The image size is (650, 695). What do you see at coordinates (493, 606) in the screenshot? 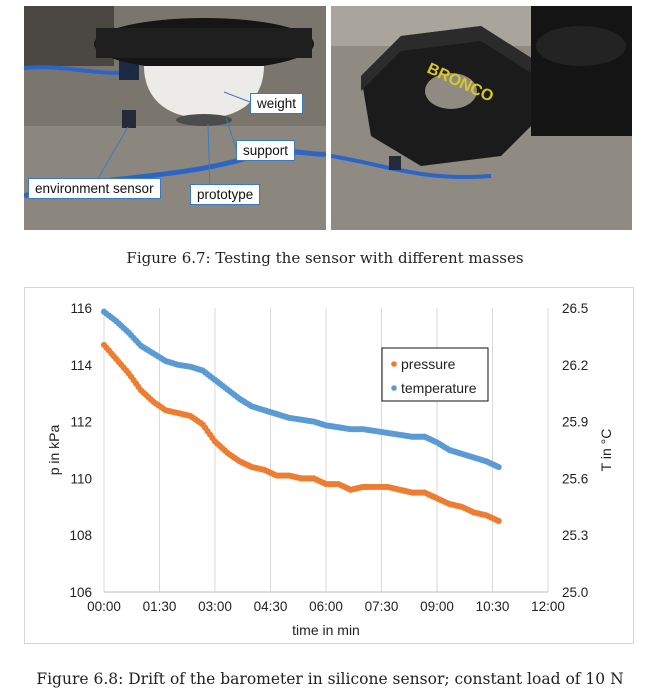
I see `x-tick-label: 10:30` at bounding box center [493, 606].